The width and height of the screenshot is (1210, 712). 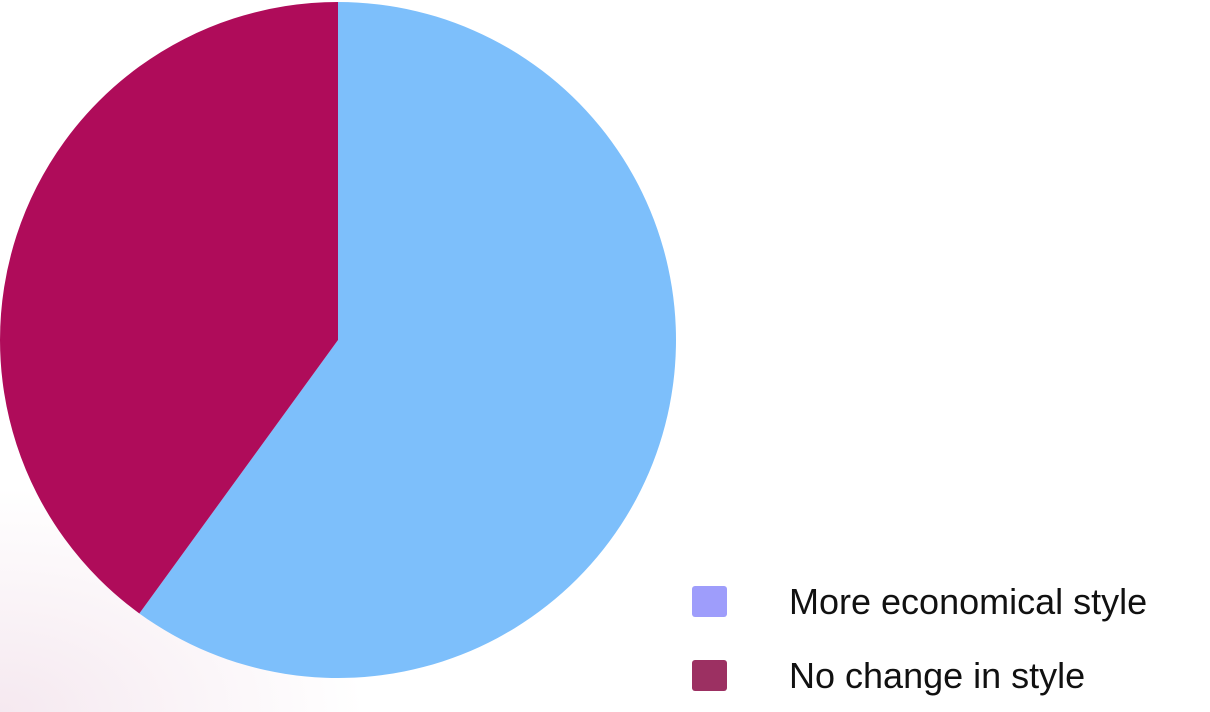 I want to click on legend-item-no-change-in-style: No change in style, so click(x=949, y=682).